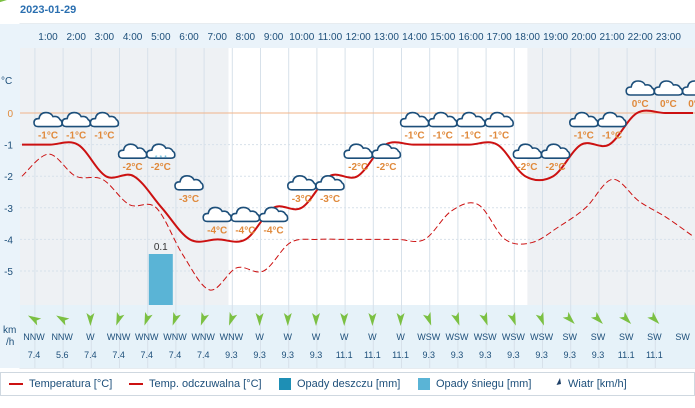 The height and width of the screenshot is (408, 695). I want to click on temp-label: -4°C, so click(274, 230).